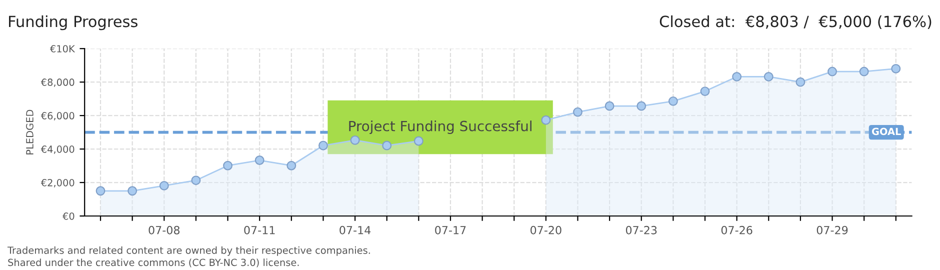  Describe the element at coordinates (73, 22) in the screenshot. I see `chart-title: Funding Progress` at that location.